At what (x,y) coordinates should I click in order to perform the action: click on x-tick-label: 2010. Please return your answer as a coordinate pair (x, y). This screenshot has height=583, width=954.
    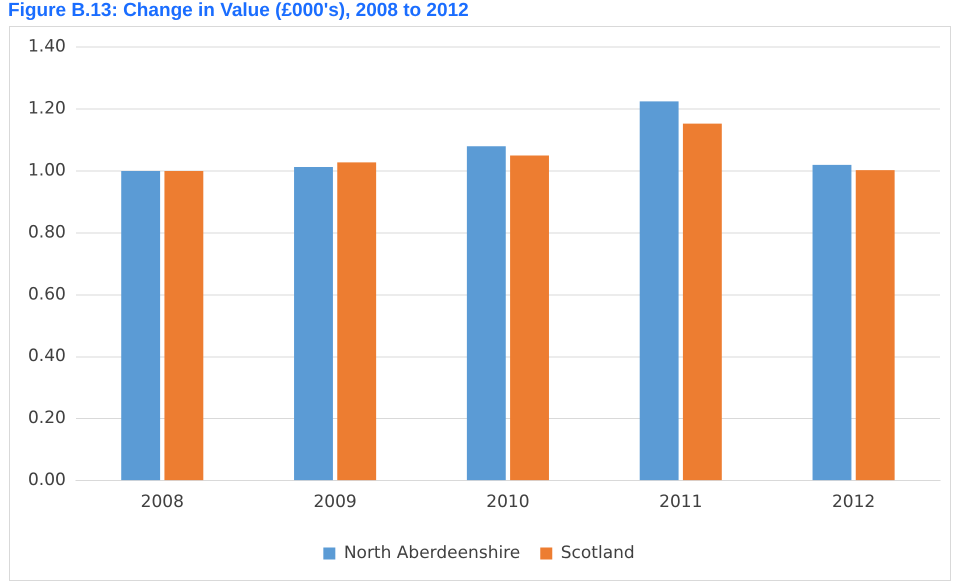
    Looking at the image, I should click on (508, 502).